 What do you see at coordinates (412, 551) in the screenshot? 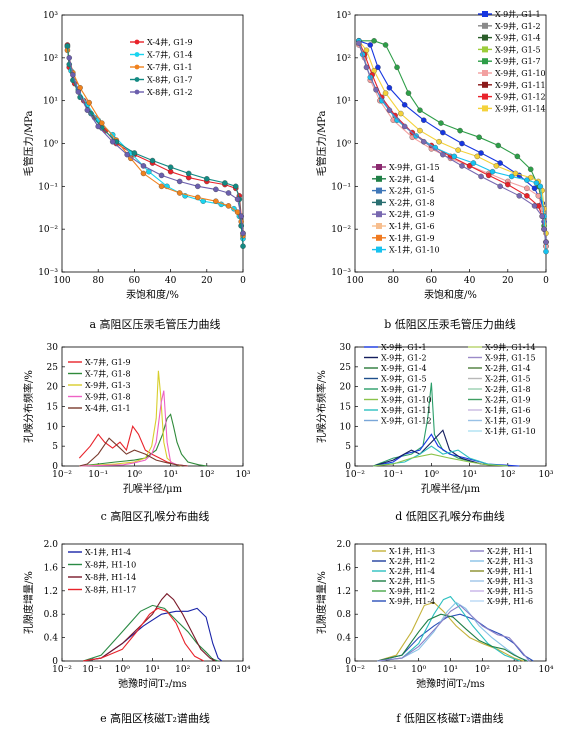
I see `legend-label: X-1井, H1-3` at bounding box center [412, 551].